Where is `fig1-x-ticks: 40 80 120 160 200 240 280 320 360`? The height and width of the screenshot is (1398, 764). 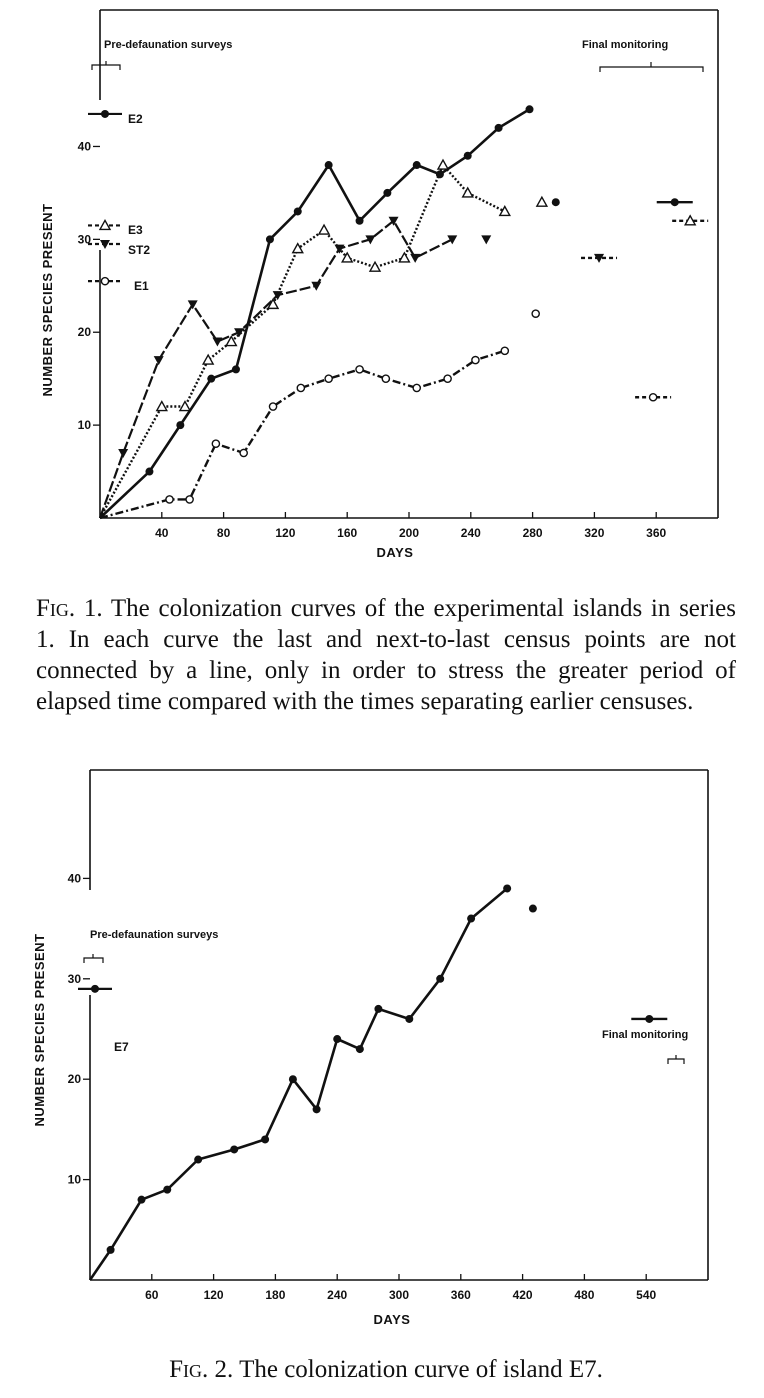 fig1-x-ticks: 40 80 120 160 200 240 280 320 360 is located at coordinates (411, 526).